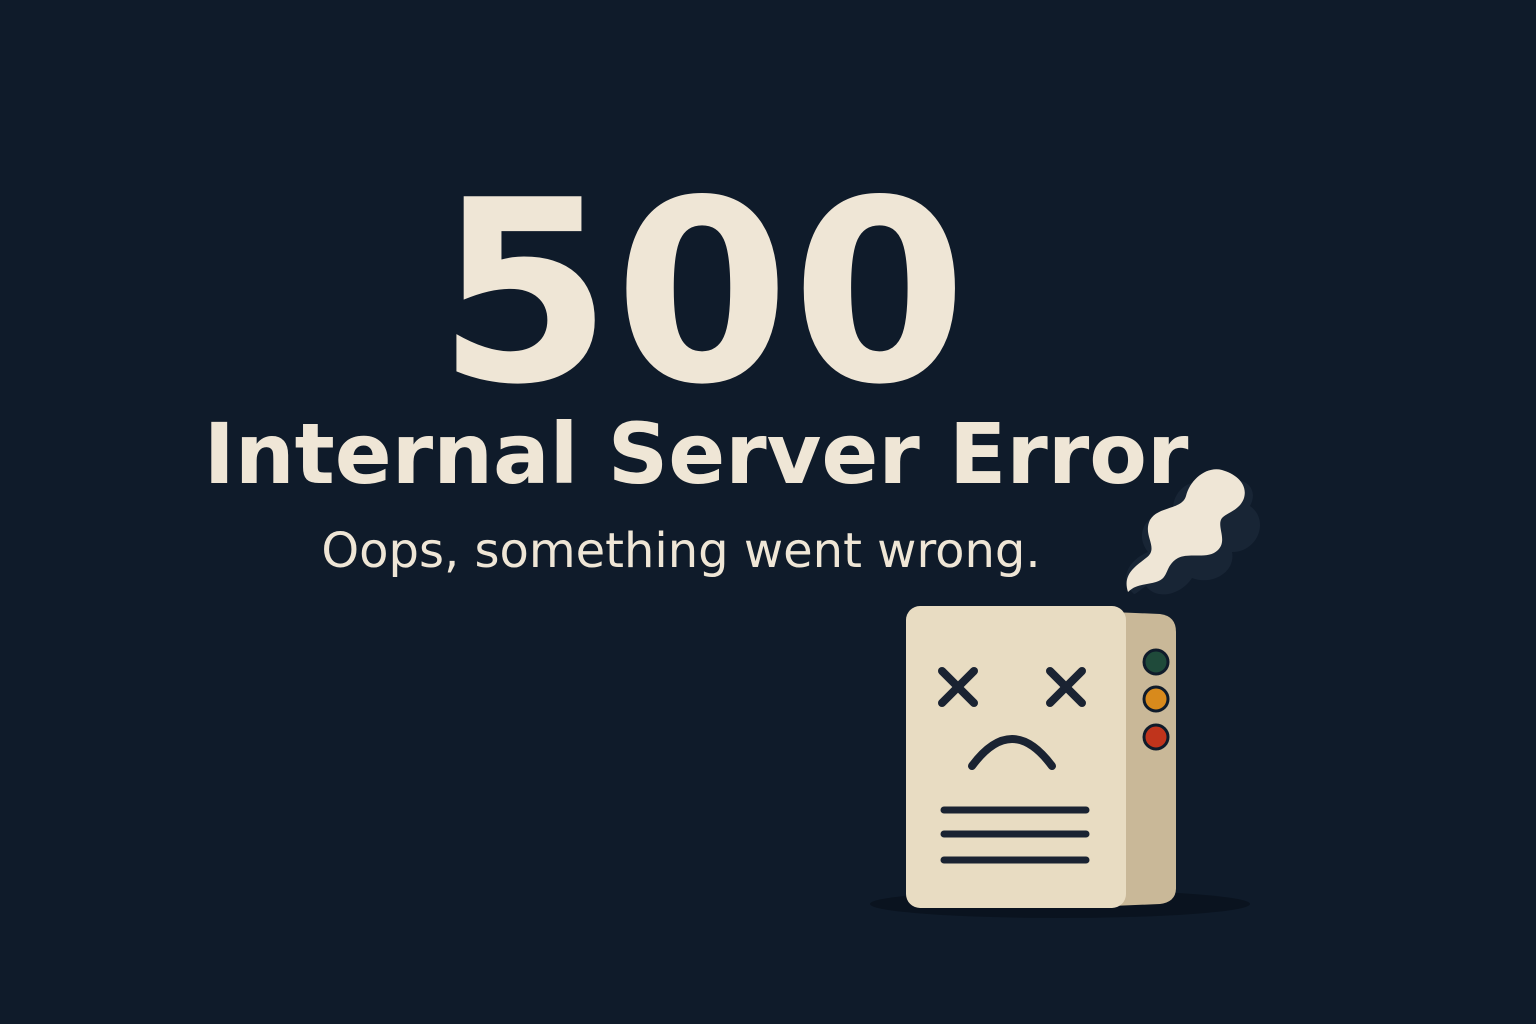 The image size is (1536, 1024). What do you see at coordinates (696, 454) in the screenshot?
I see `error-title: Internal Server Error` at bounding box center [696, 454].